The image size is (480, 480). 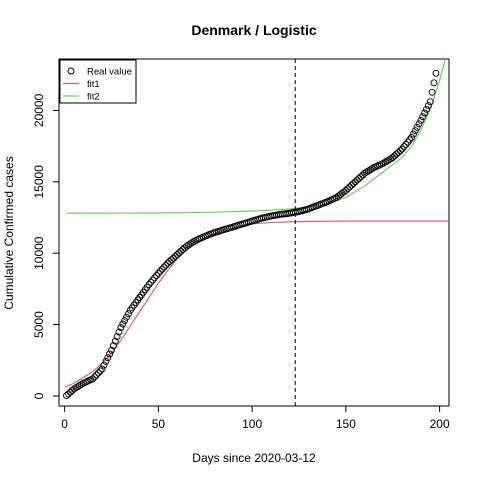 What do you see at coordinates (39, 324) in the screenshot?
I see `y-tick-label-5000: 5000` at bounding box center [39, 324].